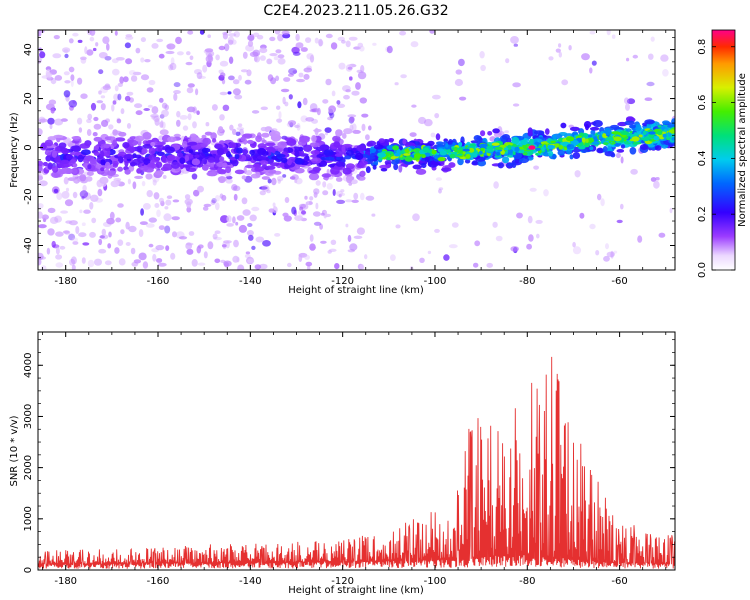  I want to click on colorbar-label: Normalized spectral amplitude, so click(742, 150).